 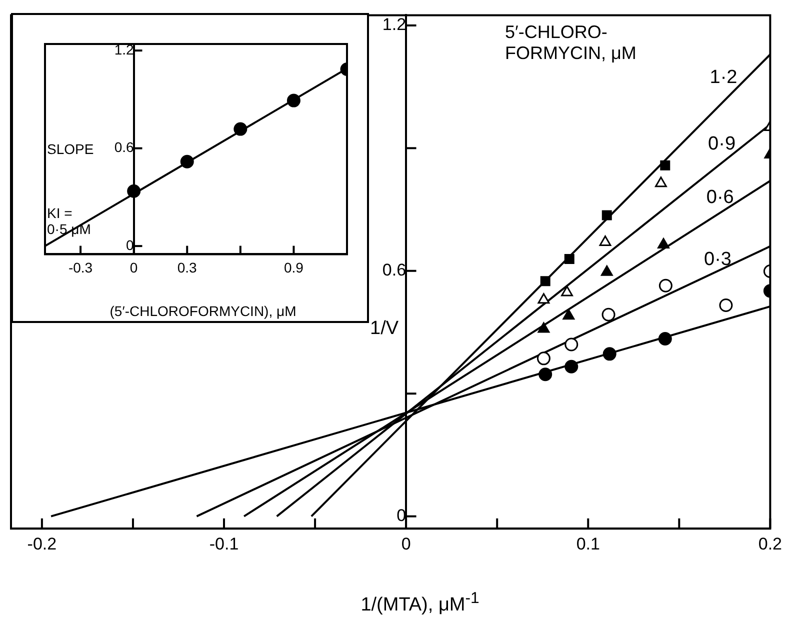 What do you see at coordinates (80, 267) in the screenshot?
I see `x-tick-label: -0.3` at bounding box center [80, 267].